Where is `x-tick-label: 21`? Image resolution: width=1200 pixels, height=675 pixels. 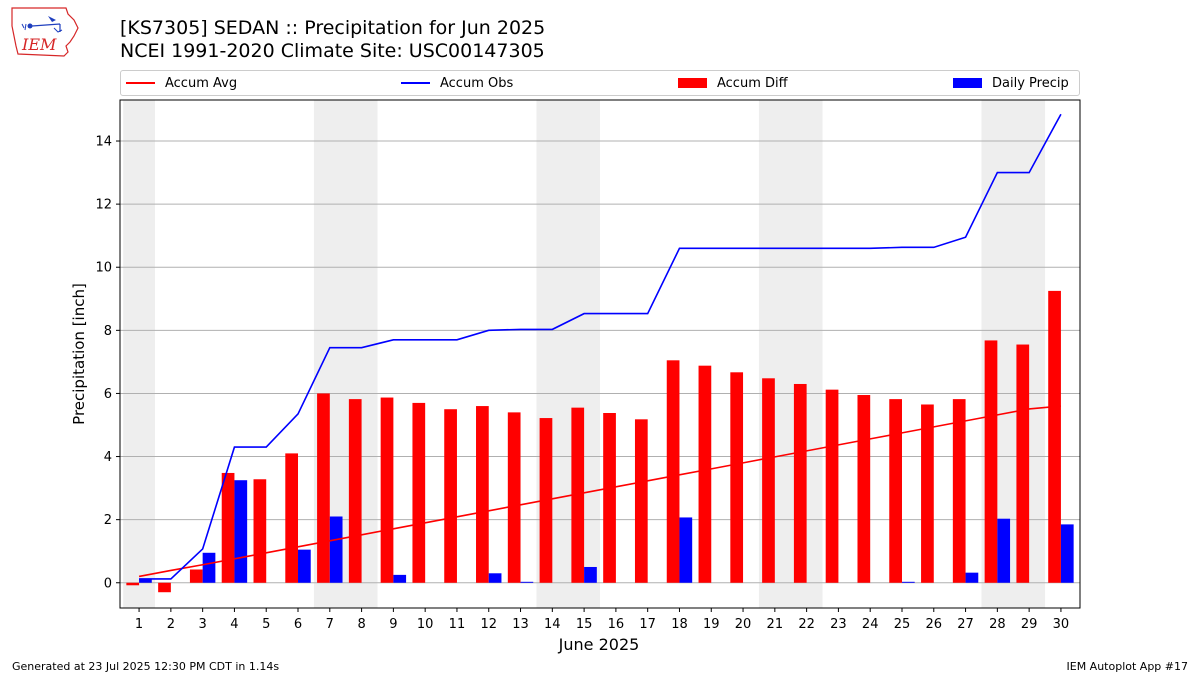 x-tick-label: 21 is located at coordinates (775, 624).